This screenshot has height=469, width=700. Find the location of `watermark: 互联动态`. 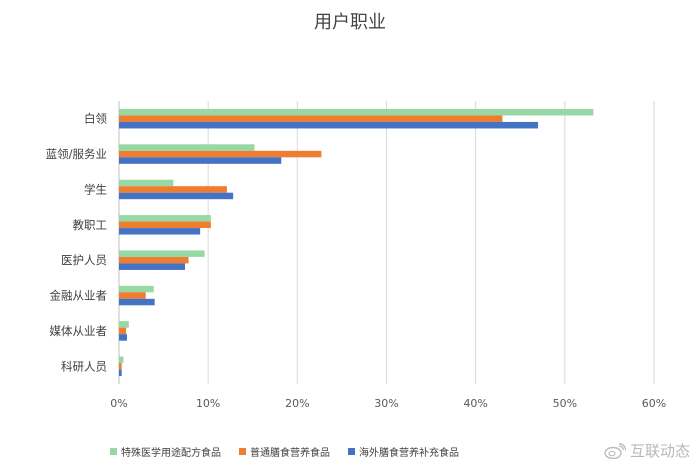

watermark: 互联动态 is located at coordinates (647, 450).